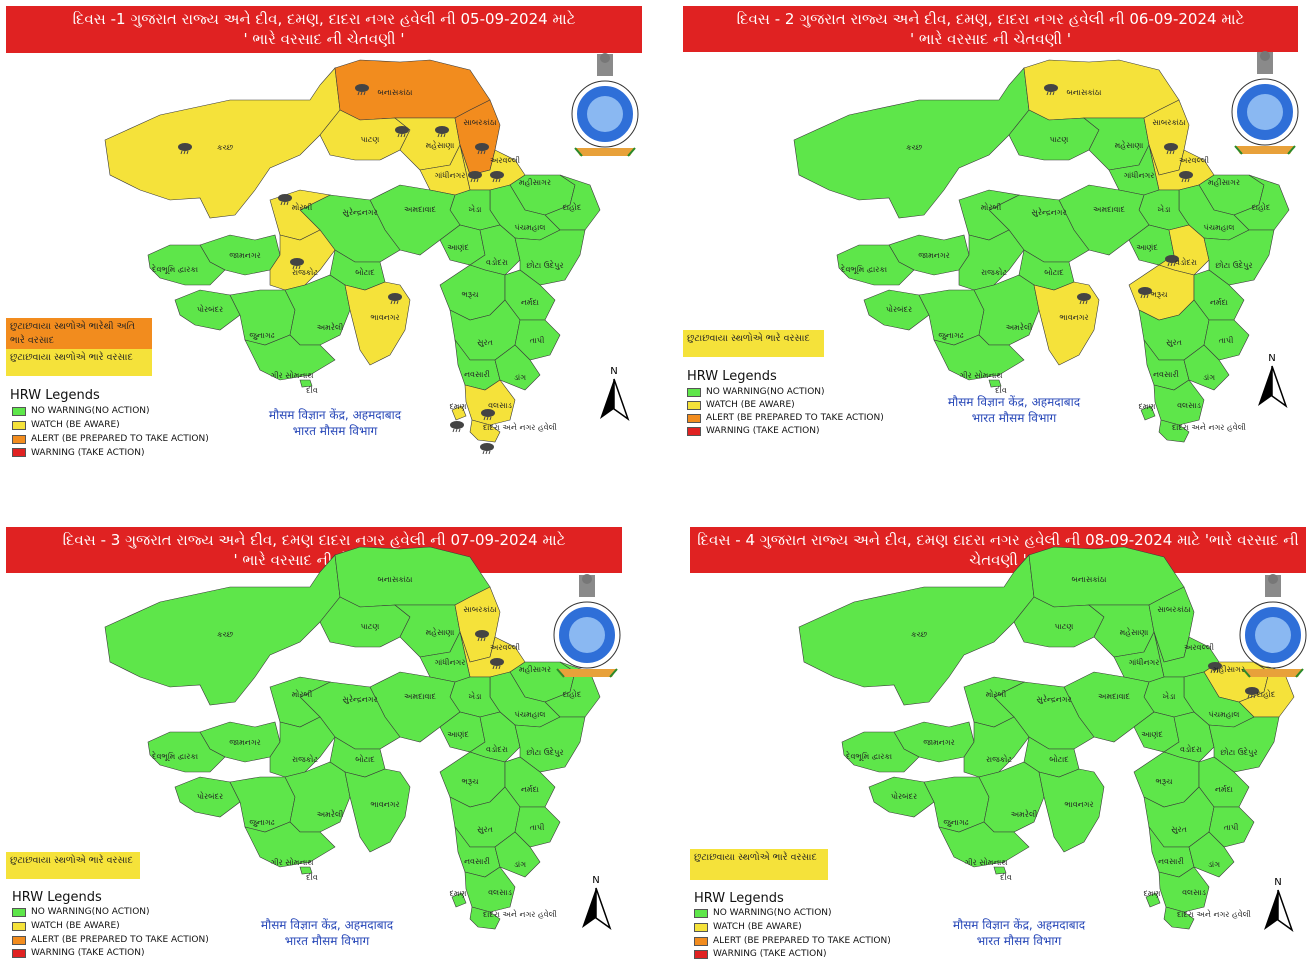 The height and width of the screenshot is (974, 1308). I want to click on panel-title-line2: ' ભારે વરસાદ ની ચેતવણી ', so click(324, 39).